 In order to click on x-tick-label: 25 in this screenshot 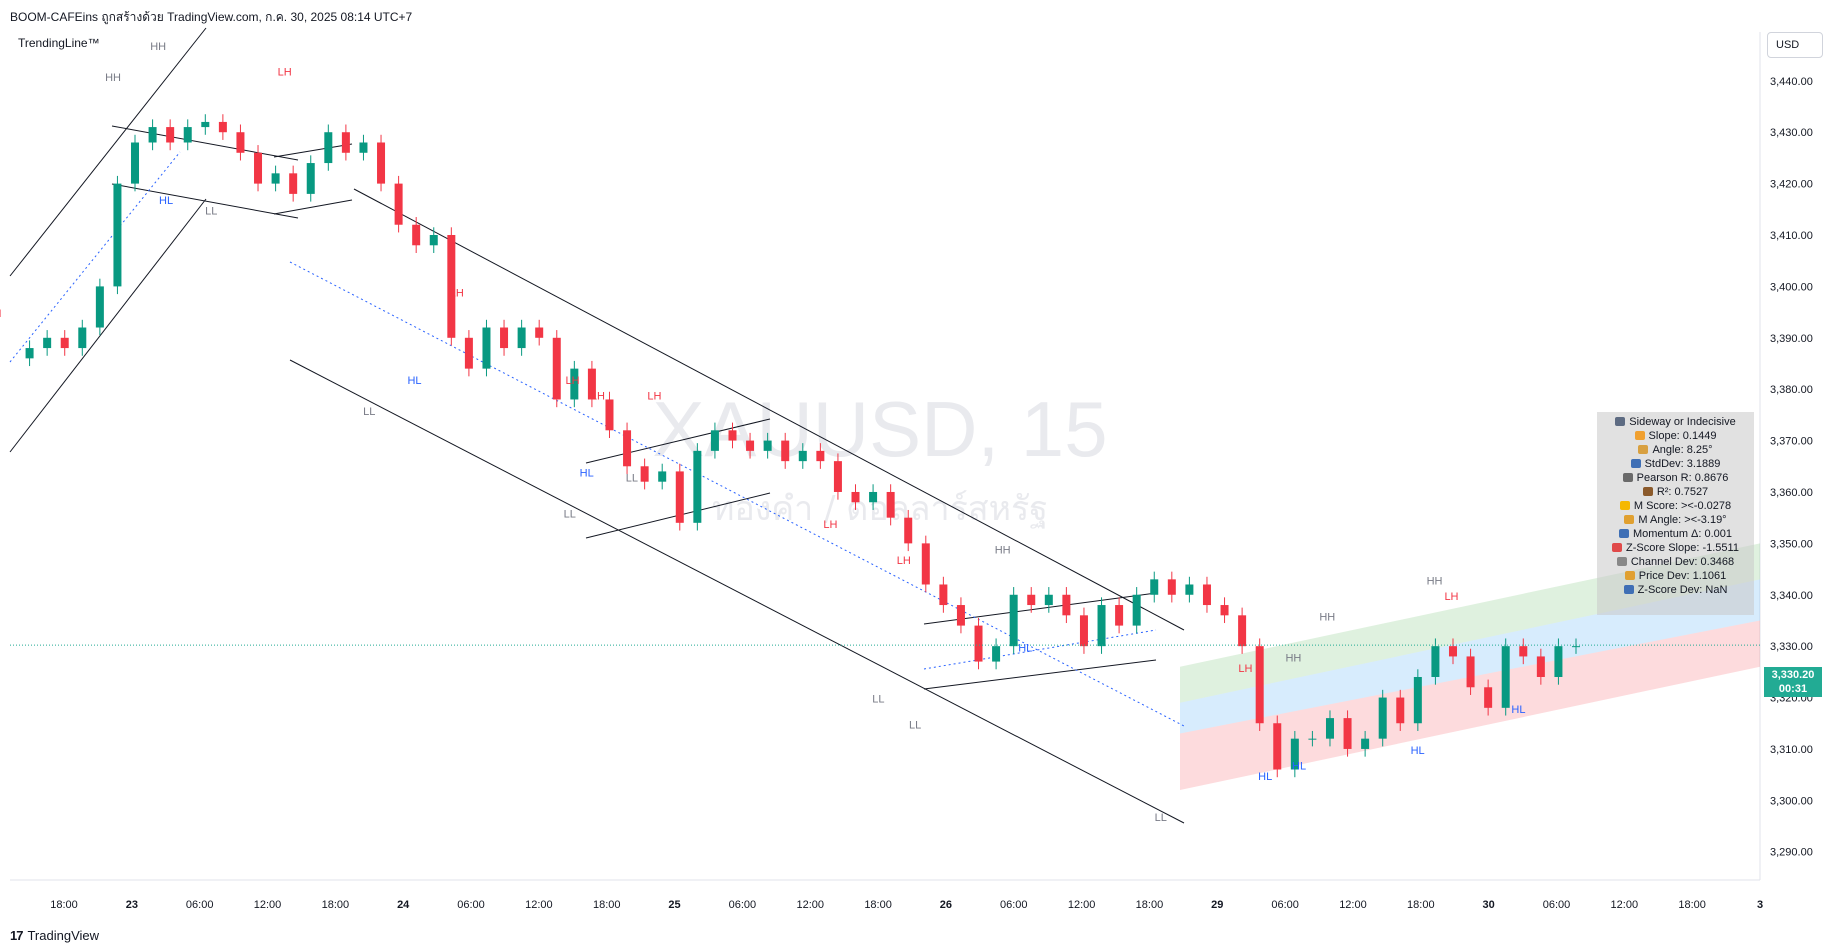, I will do `click(674, 905)`.